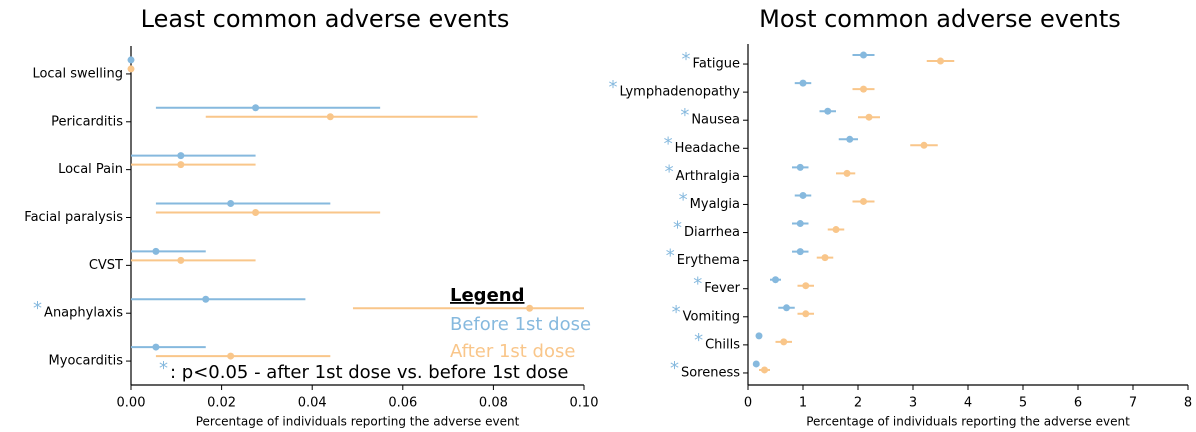 The width and height of the screenshot is (1196, 432). I want to click on x-tick-label: 3, so click(913, 403).